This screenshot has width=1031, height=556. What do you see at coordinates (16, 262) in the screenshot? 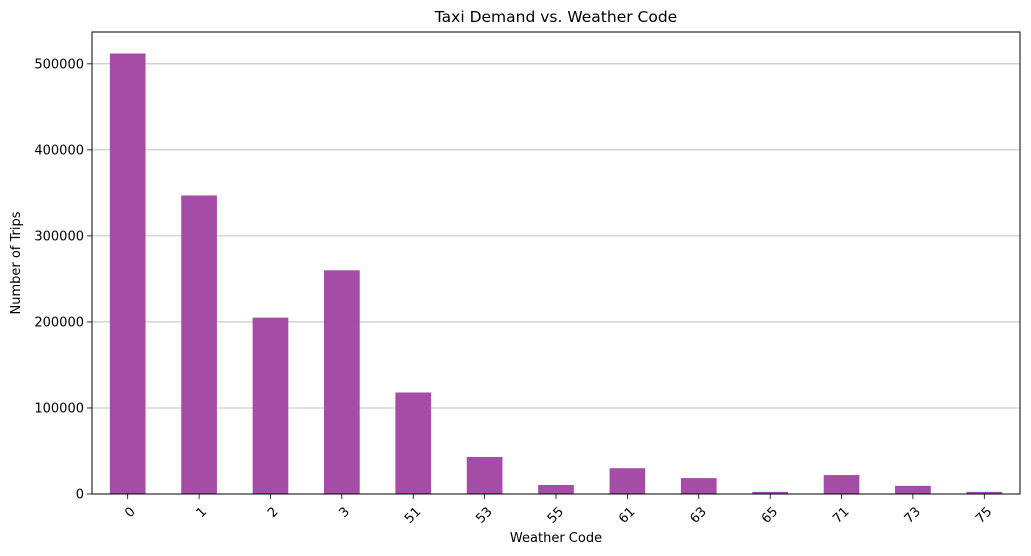
I see `y-axis-label: Number of Trips` at bounding box center [16, 262].